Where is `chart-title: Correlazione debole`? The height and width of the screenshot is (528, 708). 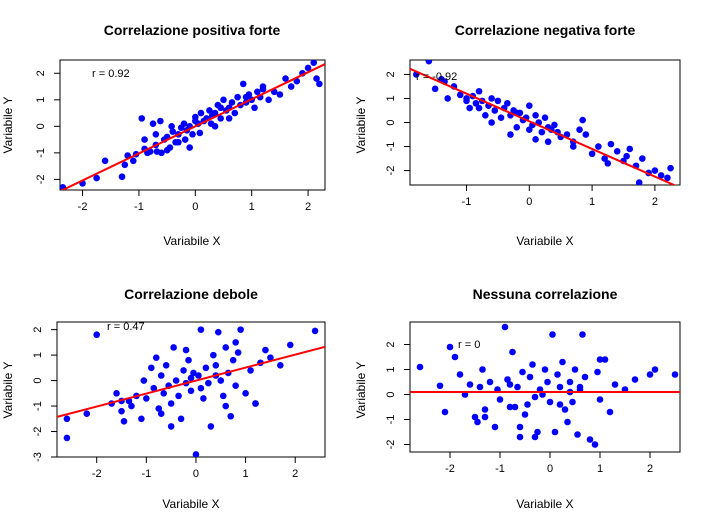
chart-title: Correlazione debole is located at coordinates (191, 294).